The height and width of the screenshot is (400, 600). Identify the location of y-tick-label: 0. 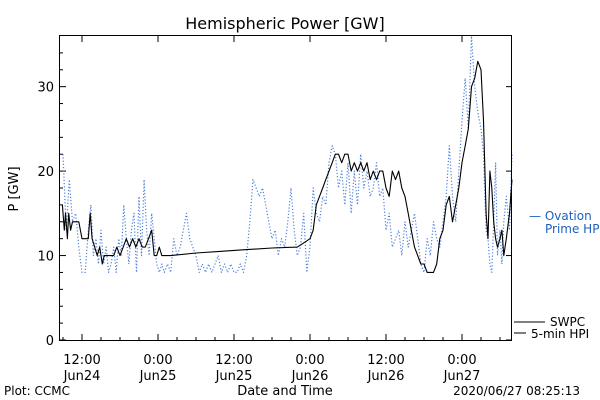
(50, 341).